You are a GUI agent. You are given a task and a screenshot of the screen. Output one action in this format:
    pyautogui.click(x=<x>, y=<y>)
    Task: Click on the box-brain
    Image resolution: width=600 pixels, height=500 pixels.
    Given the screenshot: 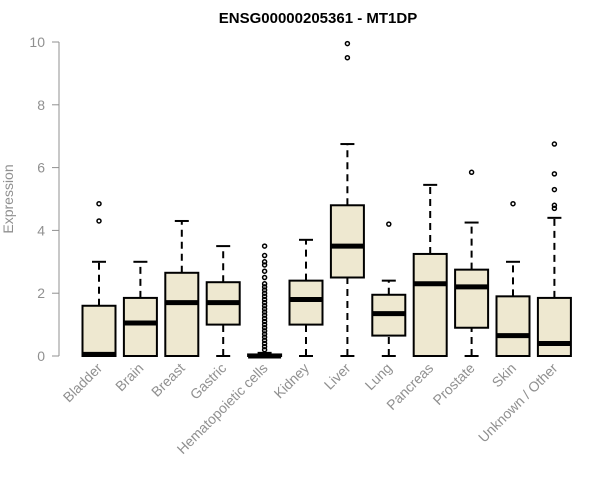 What is the action you would take?
    pyautogui.click(x=140, y=309)
    